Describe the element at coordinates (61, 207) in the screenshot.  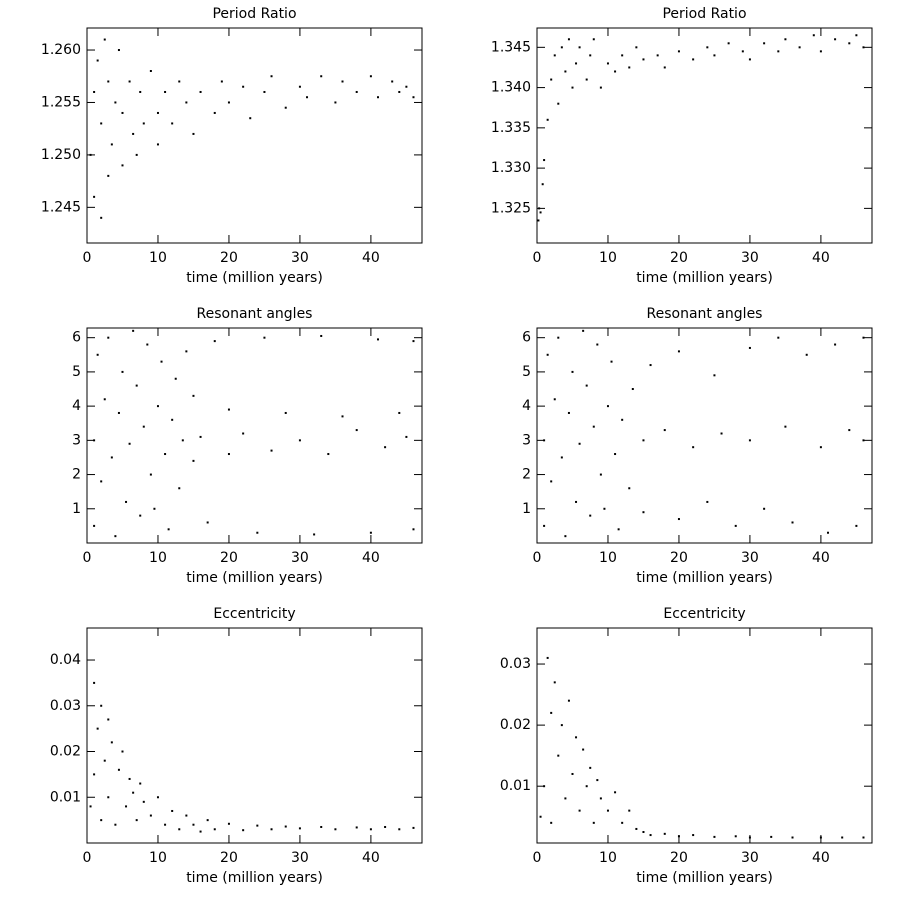
I see `y-tick-label: 1.245` at that location.